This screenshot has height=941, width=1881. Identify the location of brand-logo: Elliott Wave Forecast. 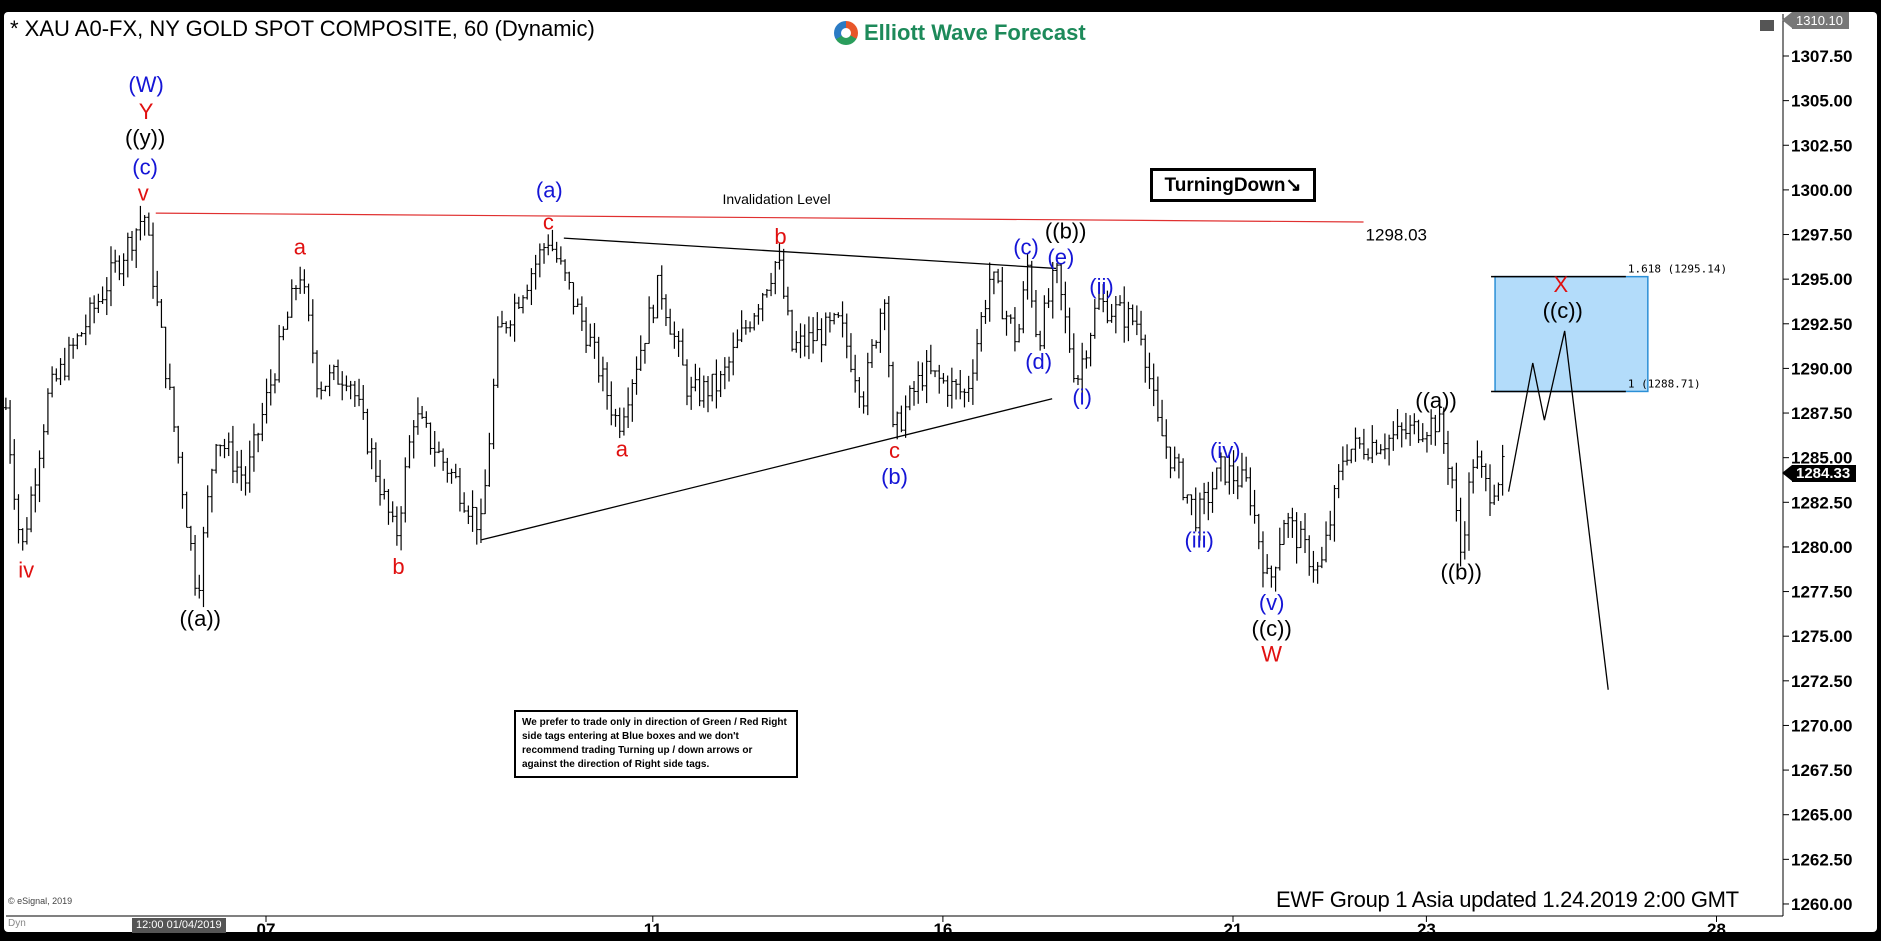
(960, 33).